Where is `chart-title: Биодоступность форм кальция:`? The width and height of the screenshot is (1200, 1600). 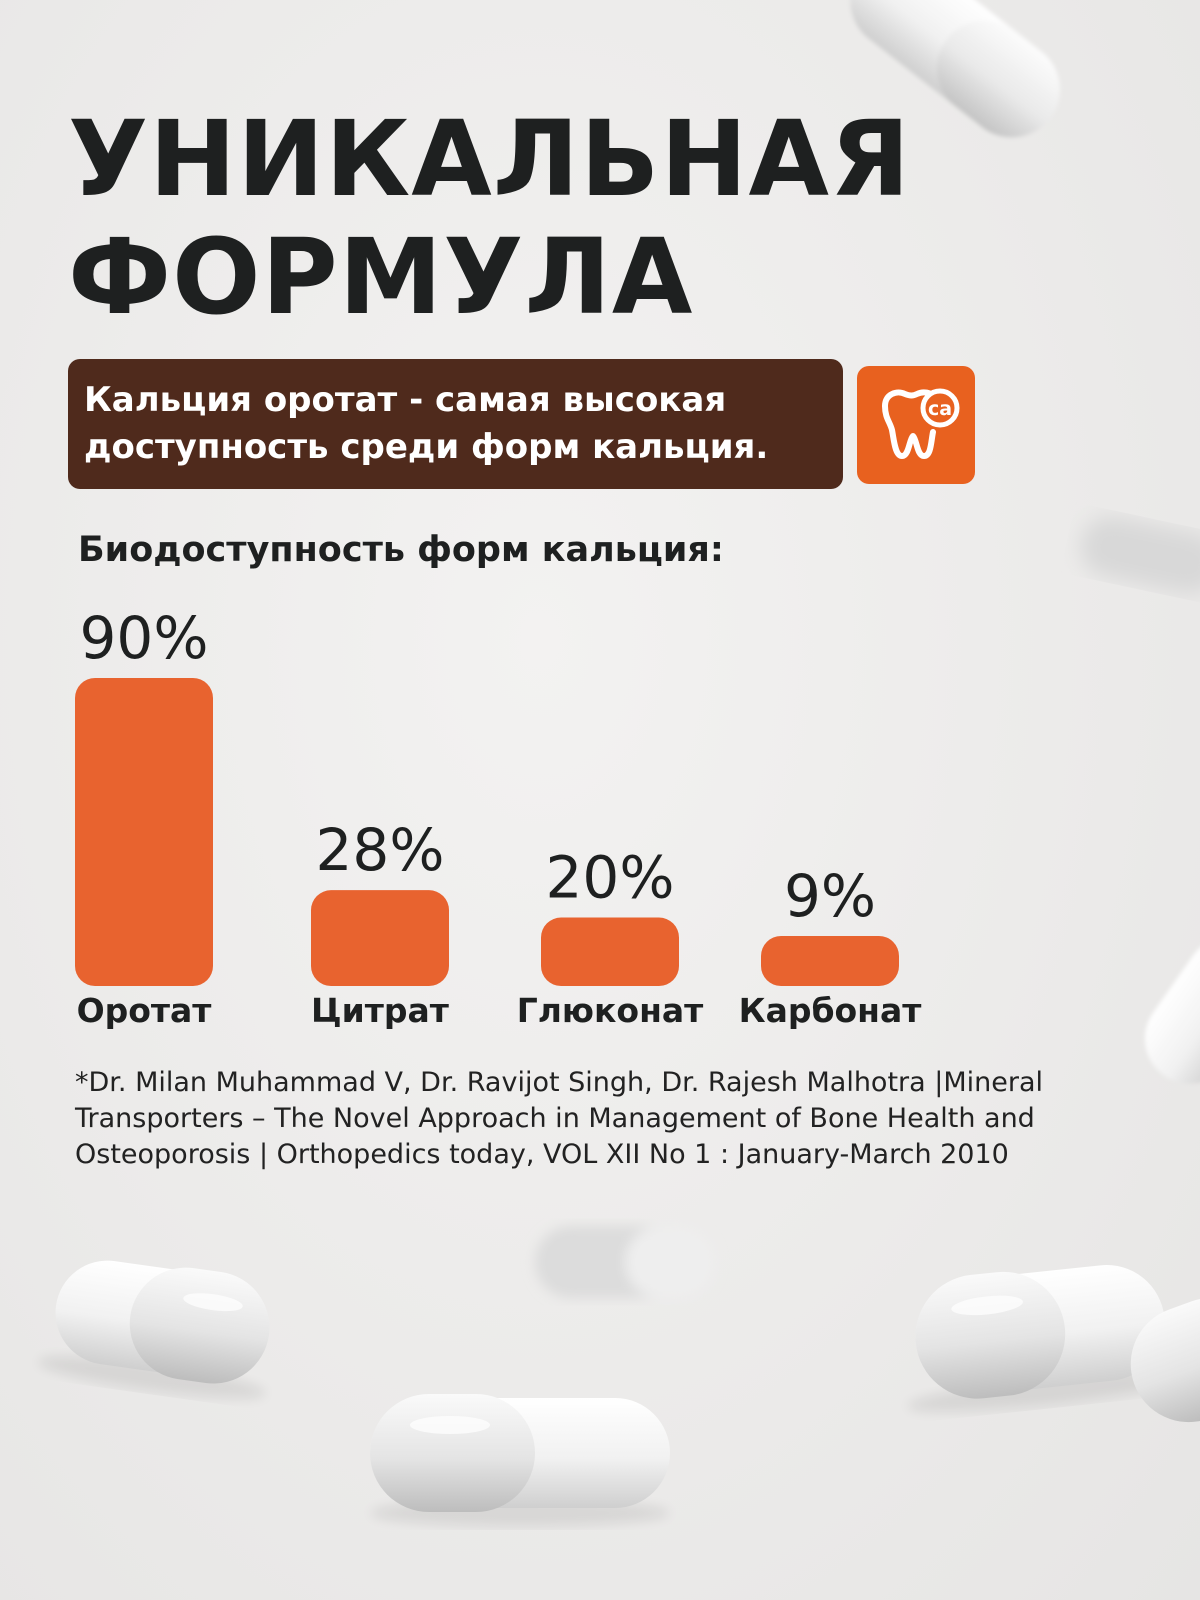
chart-title: Биодоступность форм кальция: is located at coordinates (401, 550).